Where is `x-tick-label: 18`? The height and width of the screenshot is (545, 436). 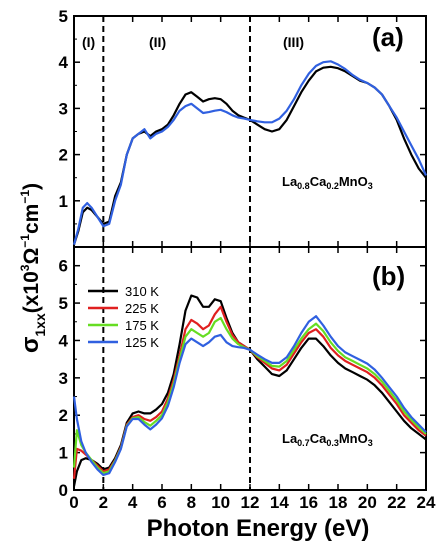 x-tick-label: 18 is located at coordinates (338, 502).